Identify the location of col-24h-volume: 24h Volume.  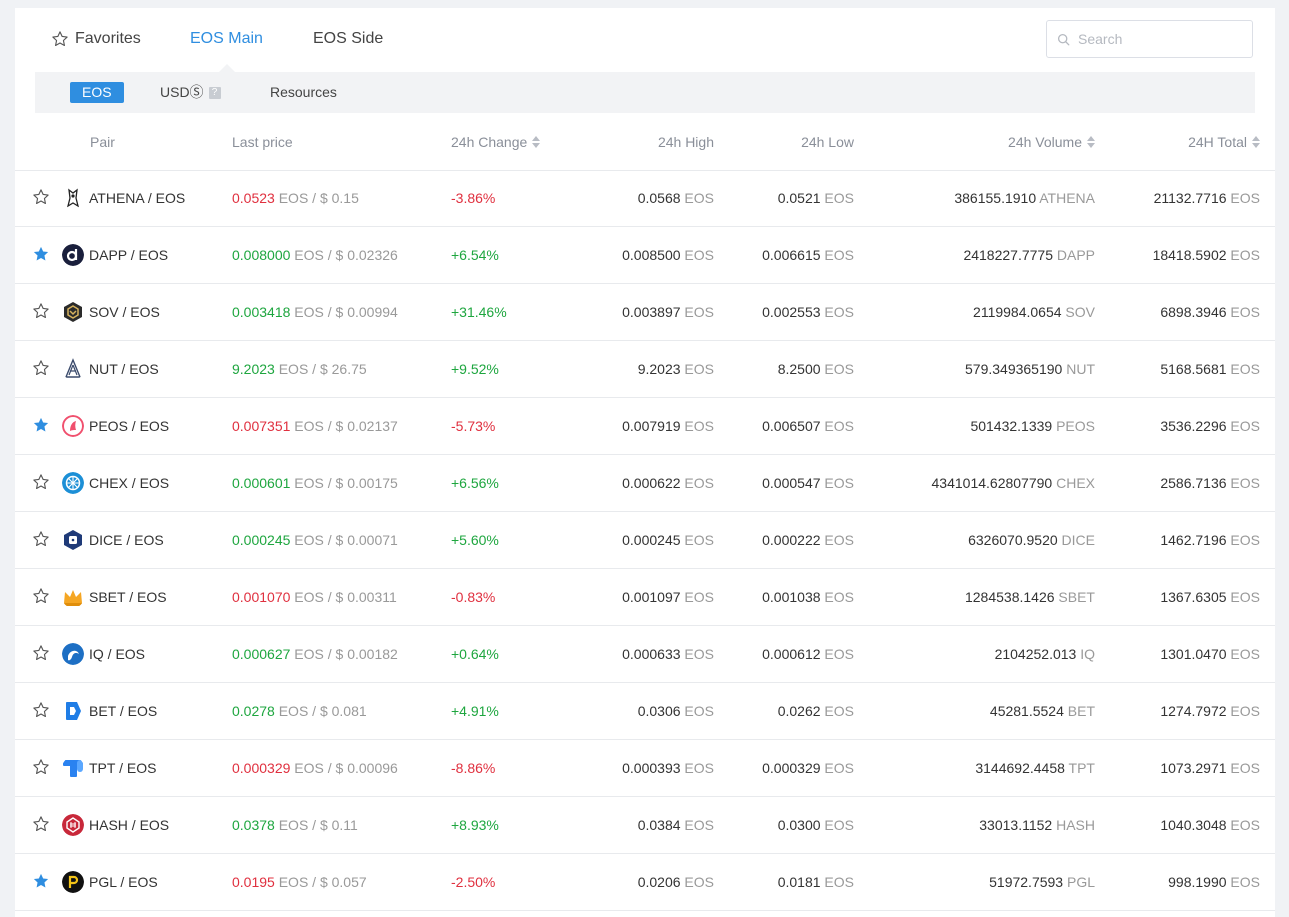
(1051, 142).